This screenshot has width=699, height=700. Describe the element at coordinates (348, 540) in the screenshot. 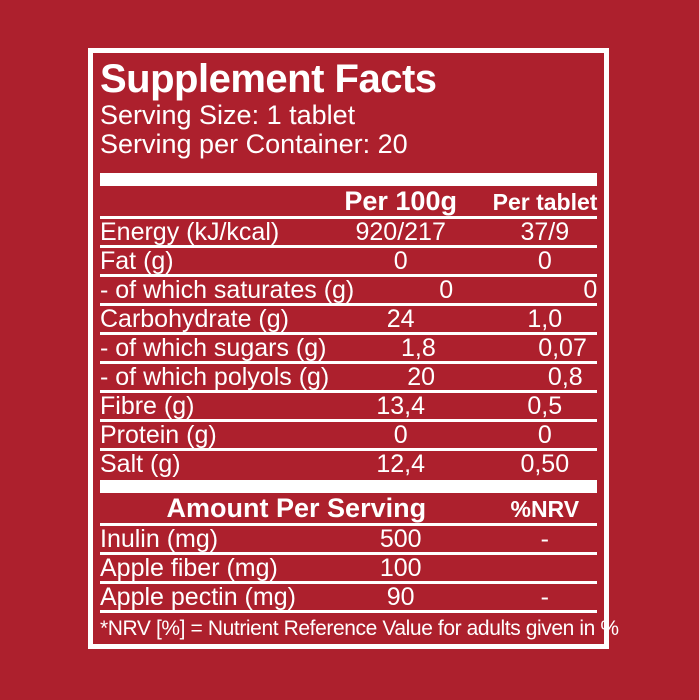

I see `table-row-inulin: Inulin (mg) 500 -` at that location.